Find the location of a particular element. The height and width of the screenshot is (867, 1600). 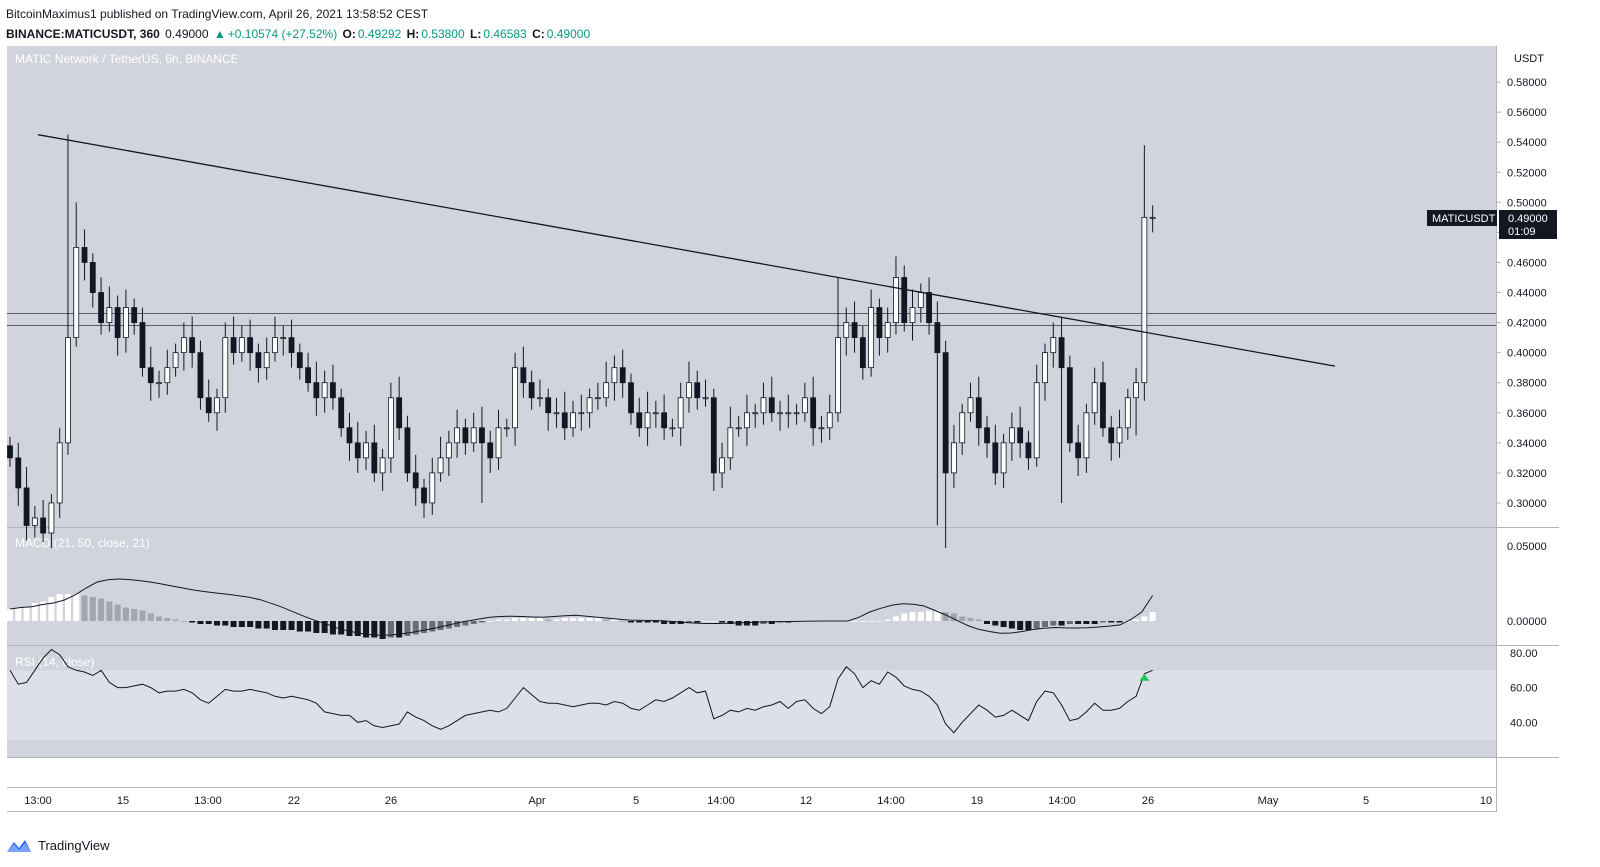

symbol-label: BINANCE:MATICUSDT, 360 is located at coordinates (83, 34).